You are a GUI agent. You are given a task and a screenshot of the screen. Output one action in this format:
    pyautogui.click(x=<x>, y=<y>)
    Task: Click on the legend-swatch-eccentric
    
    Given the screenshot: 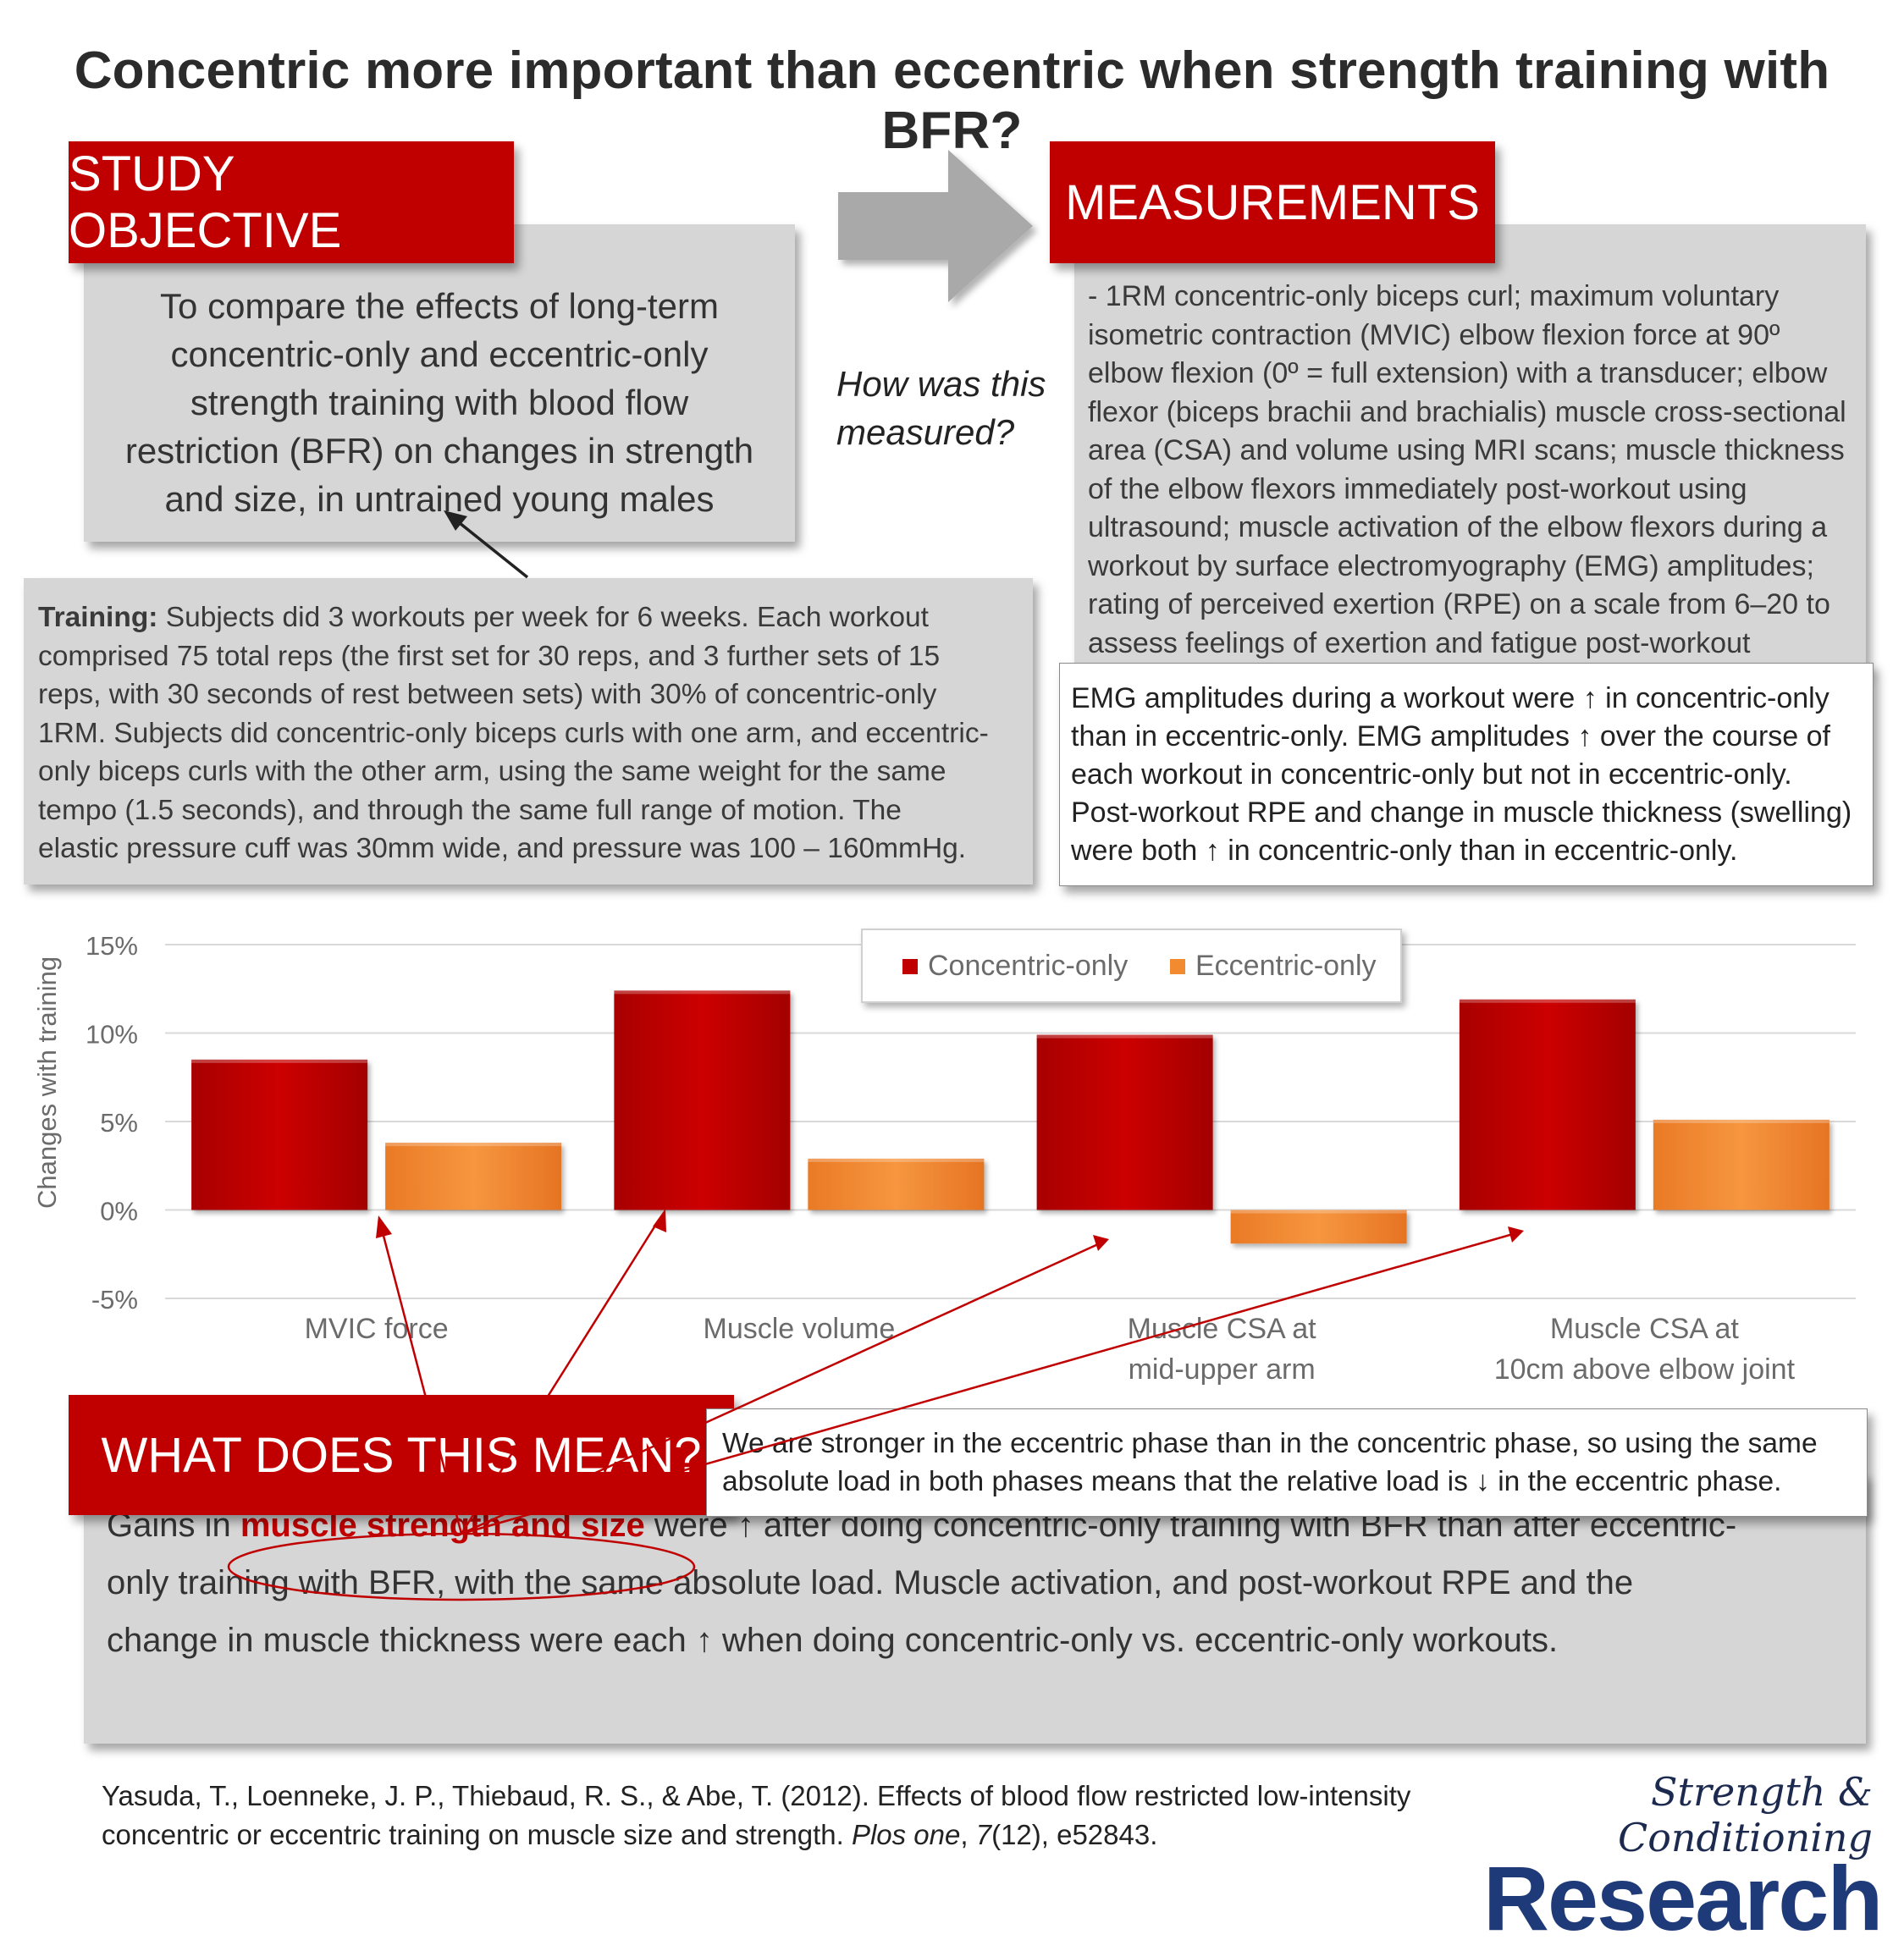 What is the action you would take?
    pyautogui.click(x=1177, y=966)
    